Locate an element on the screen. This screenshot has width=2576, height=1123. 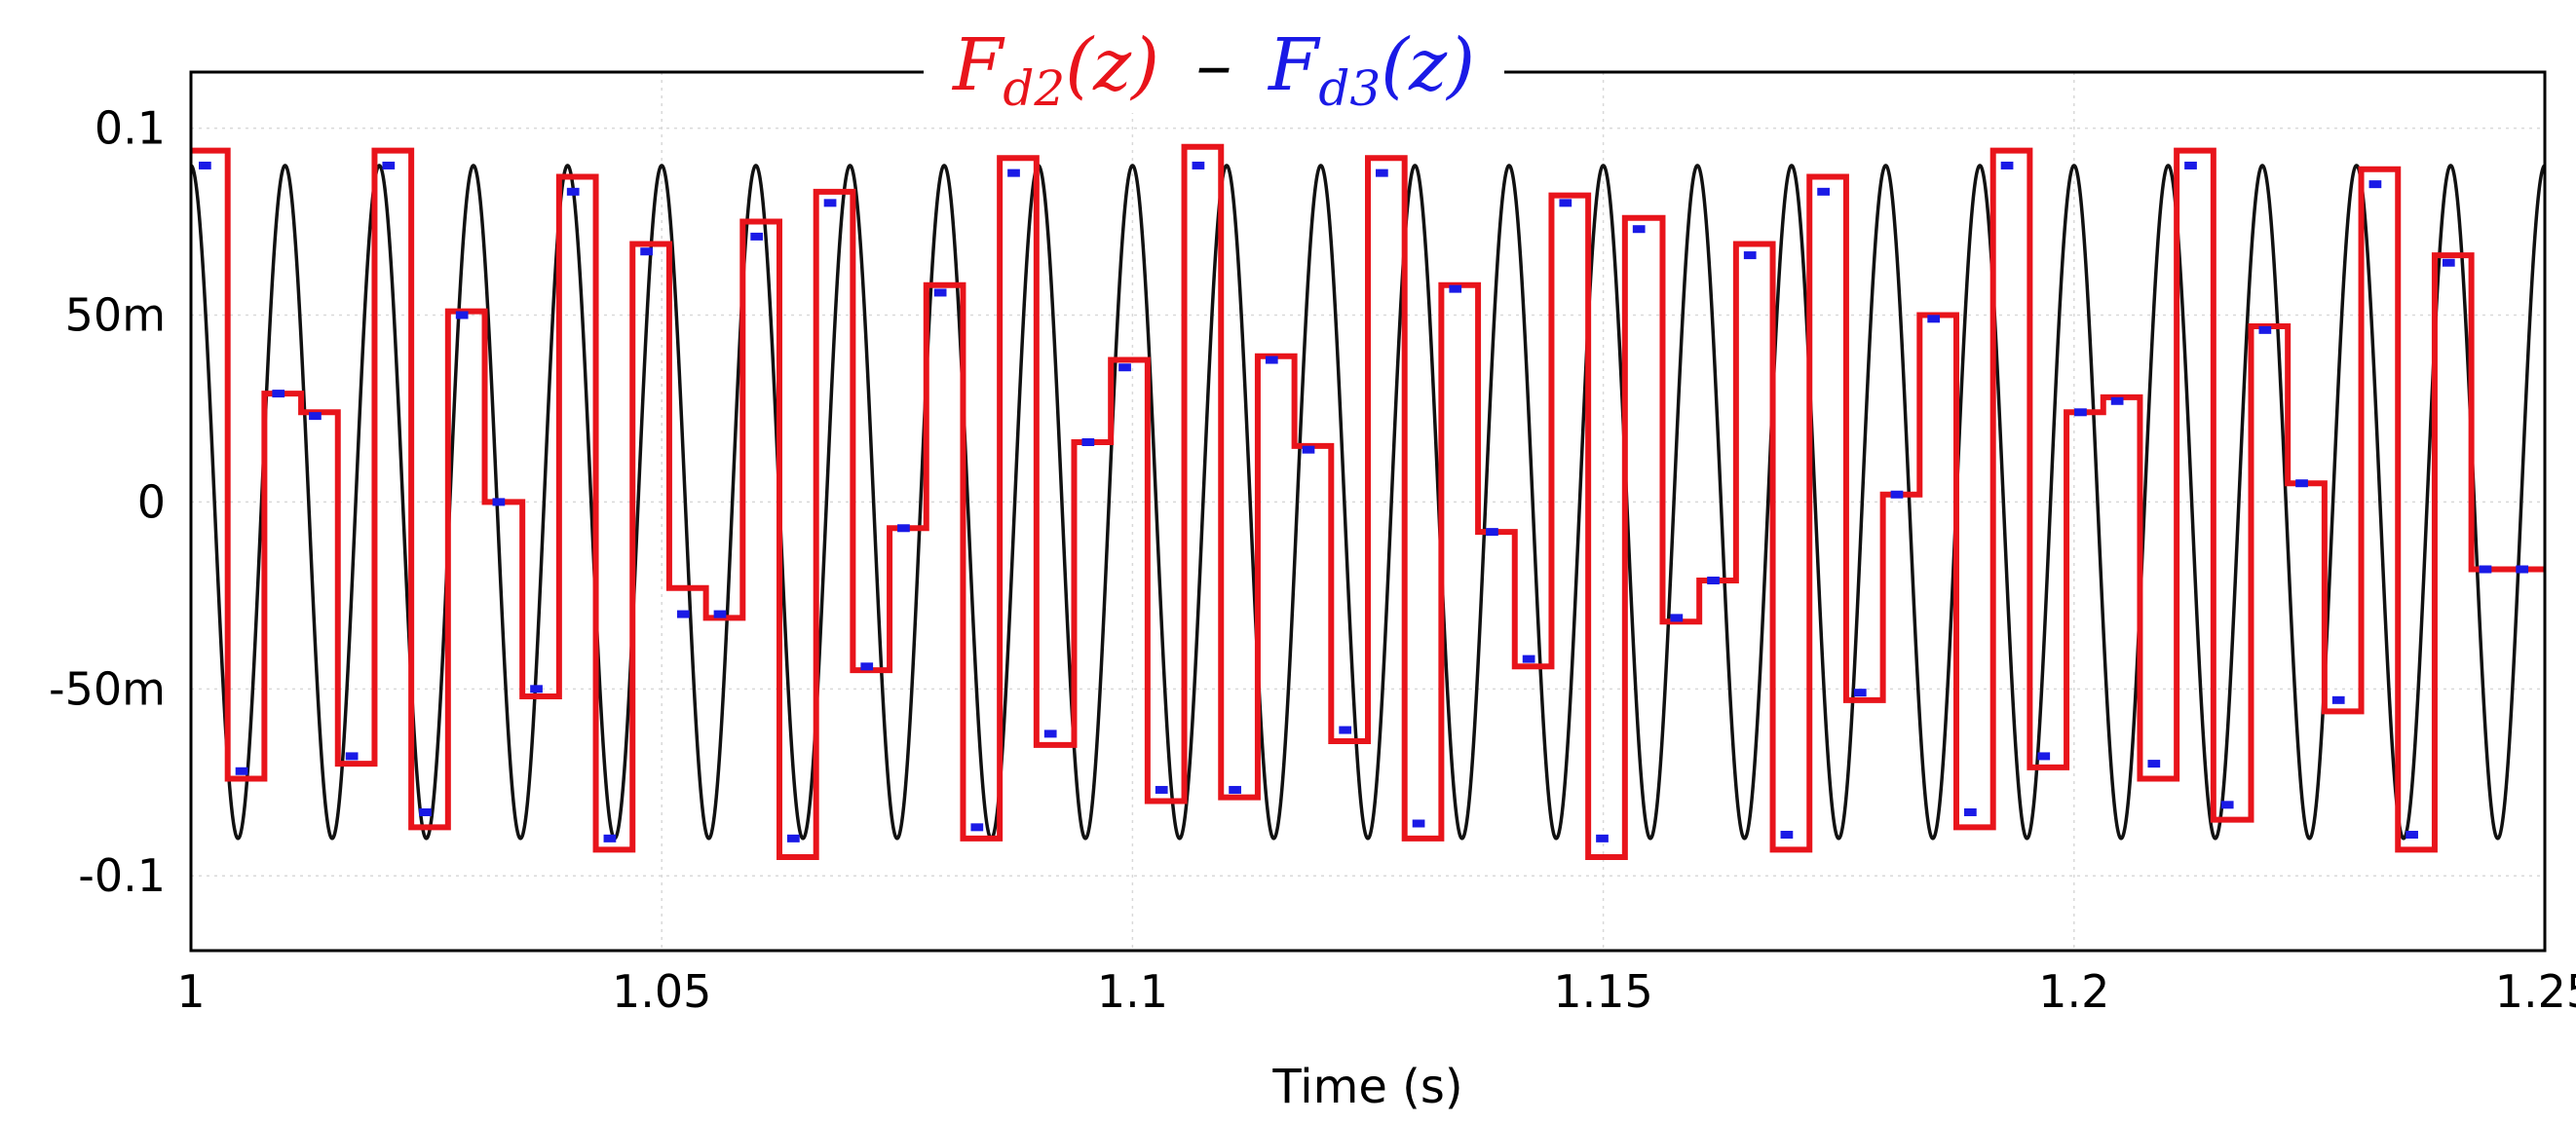
x-tick-label: 1.25 is located at coordinates (2535, 991).